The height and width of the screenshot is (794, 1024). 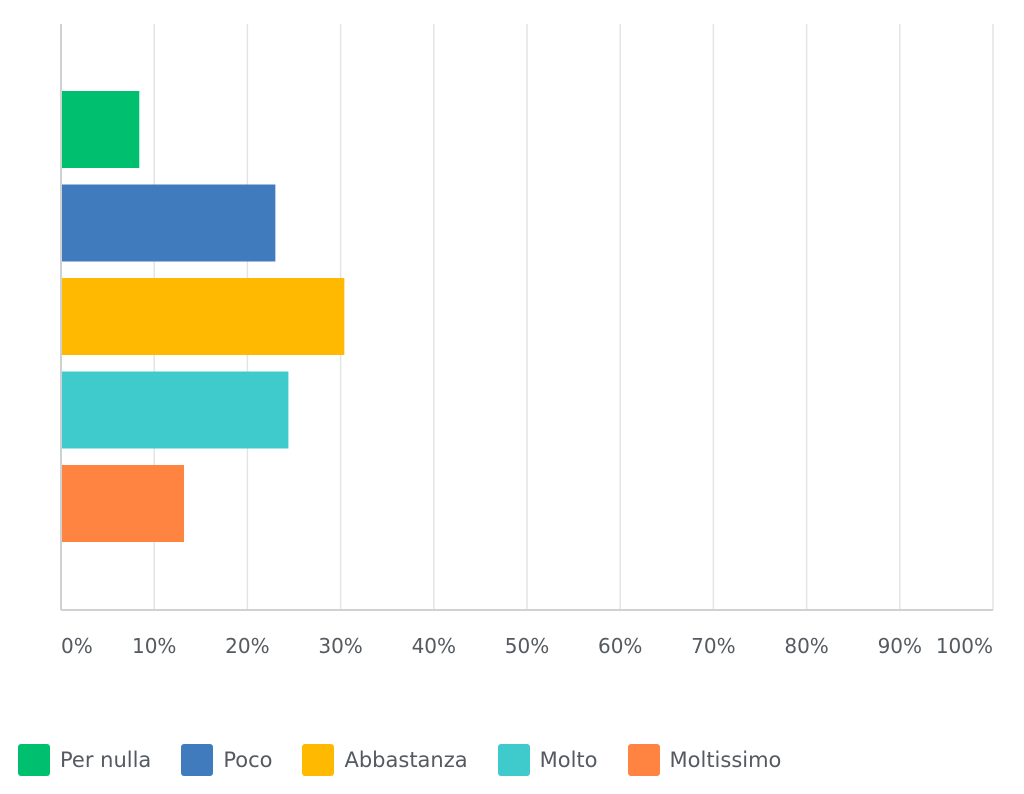 What do you see at coordinates (568, 760) in the screenshot?
I see `legend-label: Molto` at bounding box center [568, 760].